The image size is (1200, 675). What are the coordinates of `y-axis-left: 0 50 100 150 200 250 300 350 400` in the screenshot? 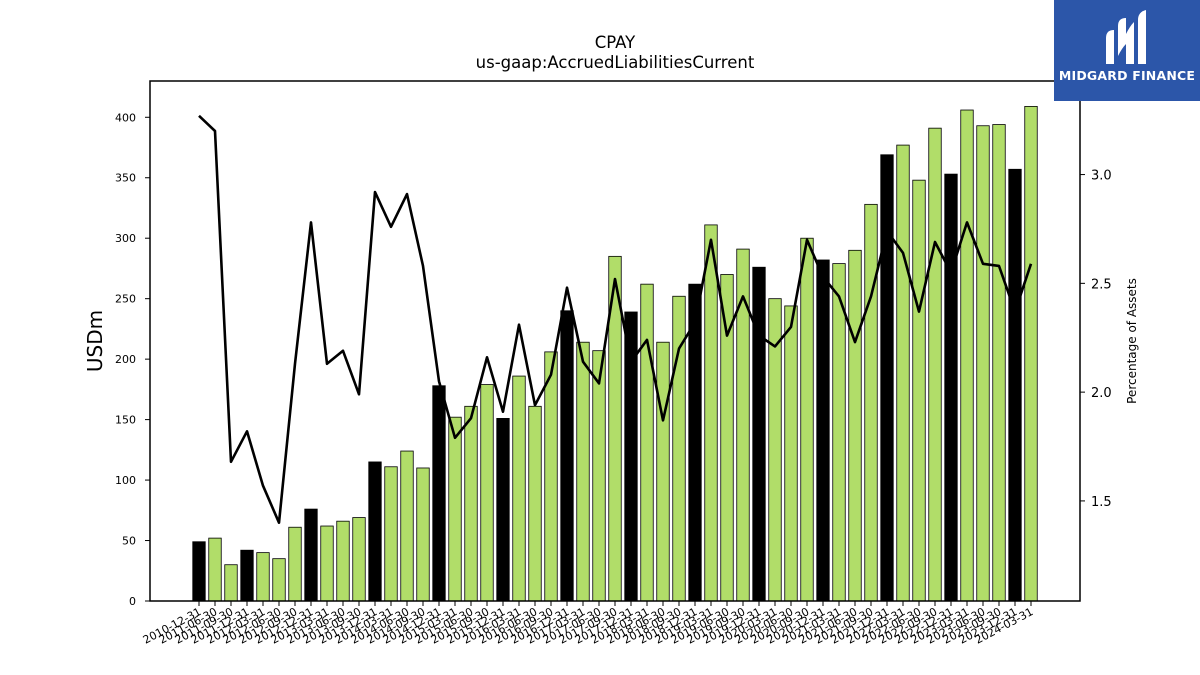 It's located at (132, 359).